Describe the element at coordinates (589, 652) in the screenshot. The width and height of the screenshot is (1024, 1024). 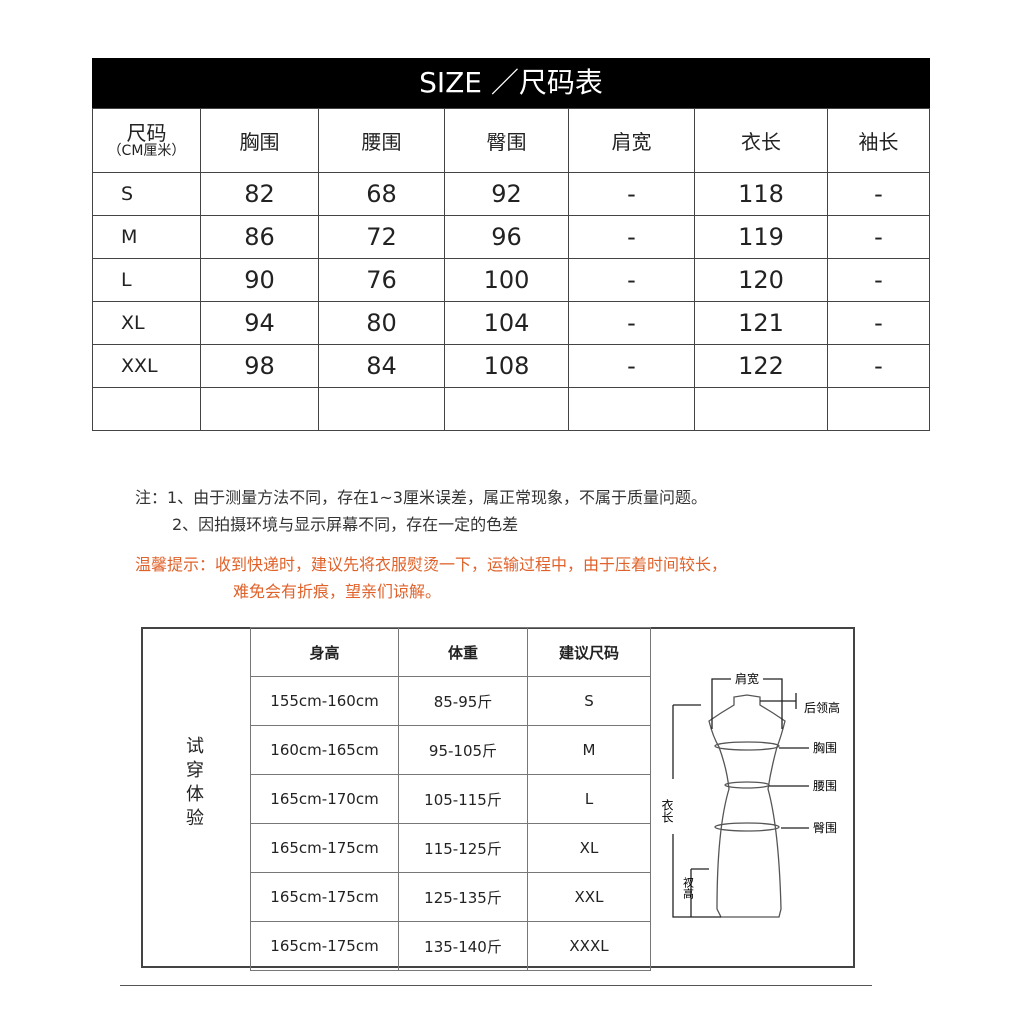
I see `fit-header-size: 建议尺码` at that location.